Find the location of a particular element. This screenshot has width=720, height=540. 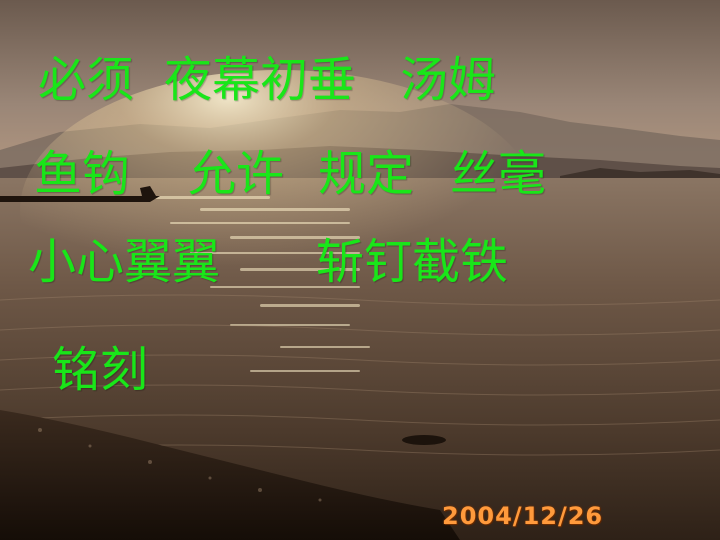

vocab-word: 允许 is located at coordinates (236, 174).